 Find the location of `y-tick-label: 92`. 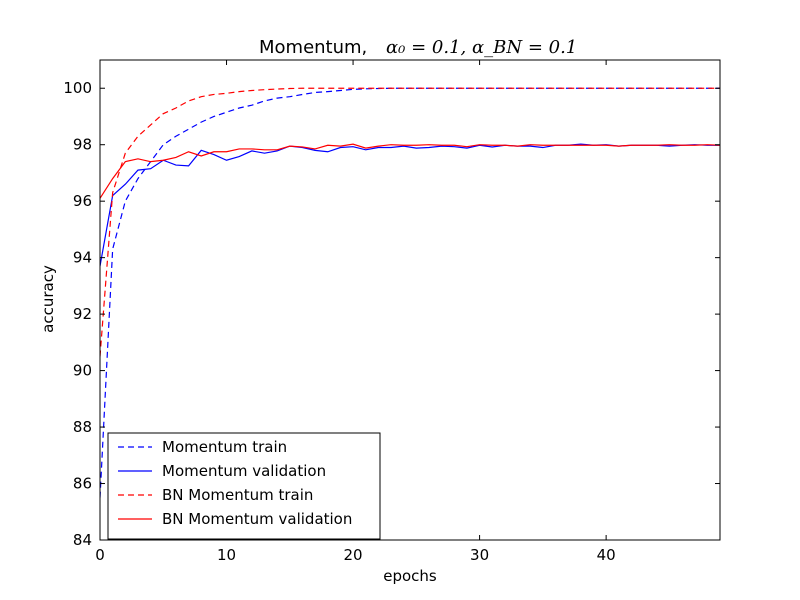

y-tick-label: 92 is located at coordinates (82, 314).